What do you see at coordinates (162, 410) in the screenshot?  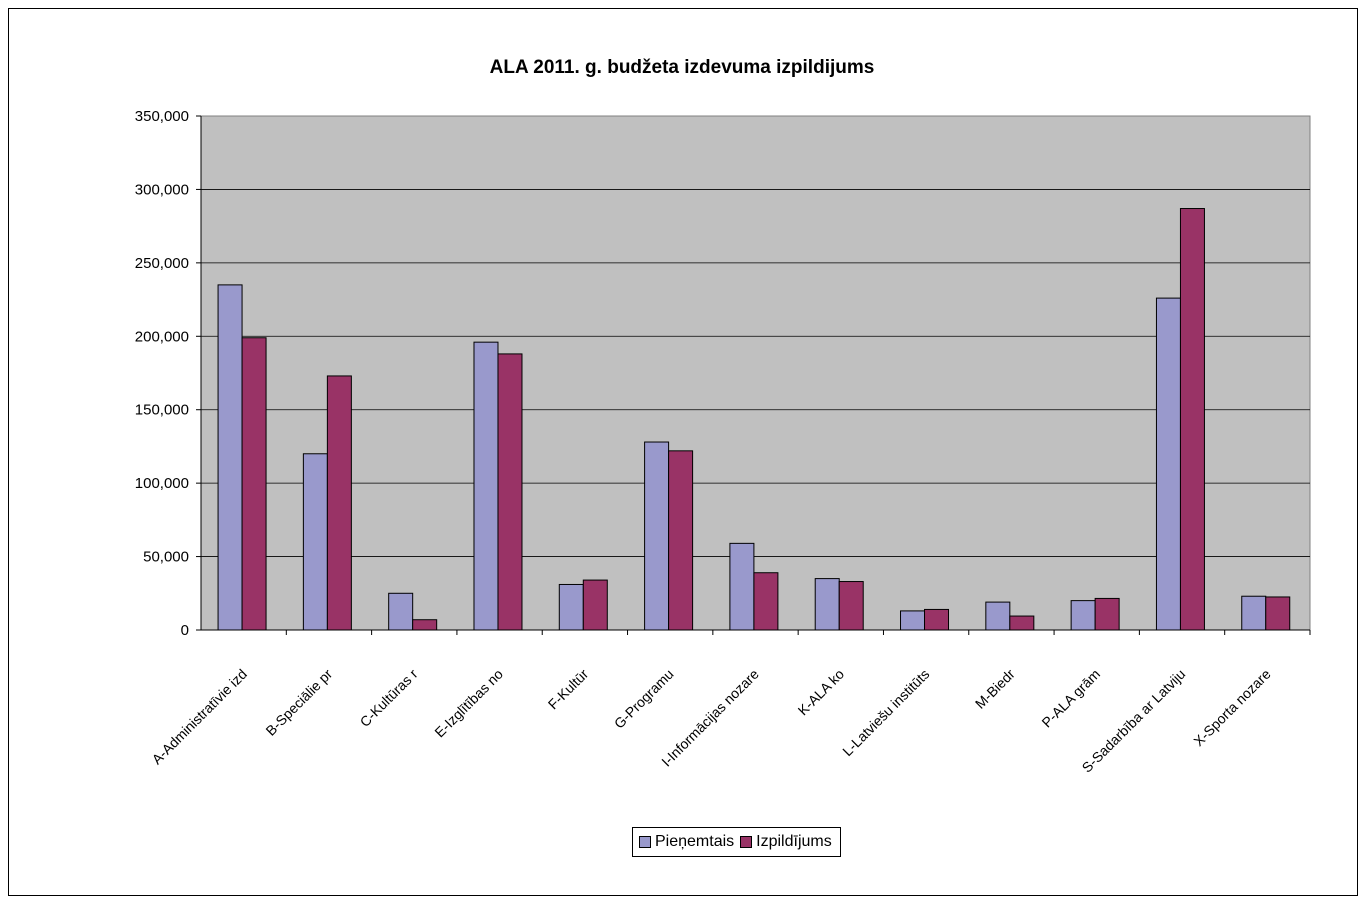 I see `y-tick-label: 150,000` at bounding box center [162, 410].